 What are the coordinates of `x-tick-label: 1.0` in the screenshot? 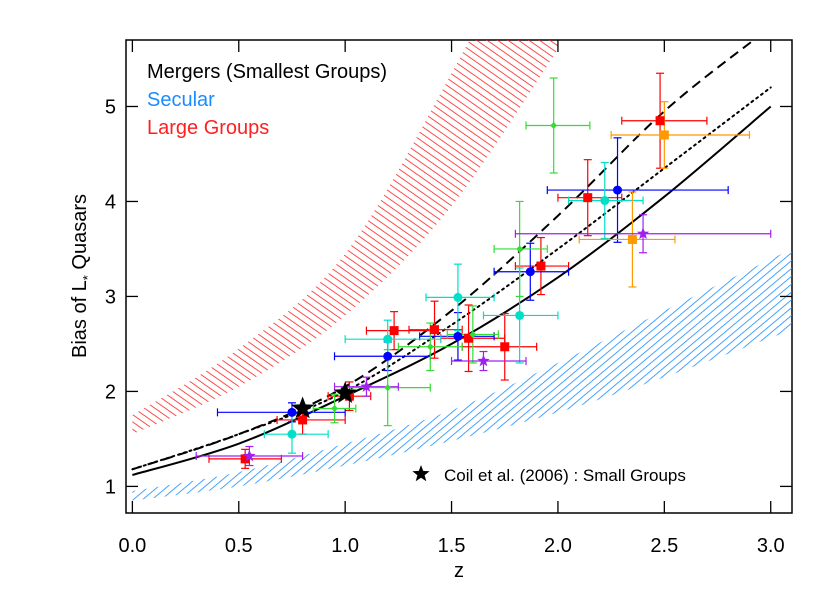 It's located at (345, 546).